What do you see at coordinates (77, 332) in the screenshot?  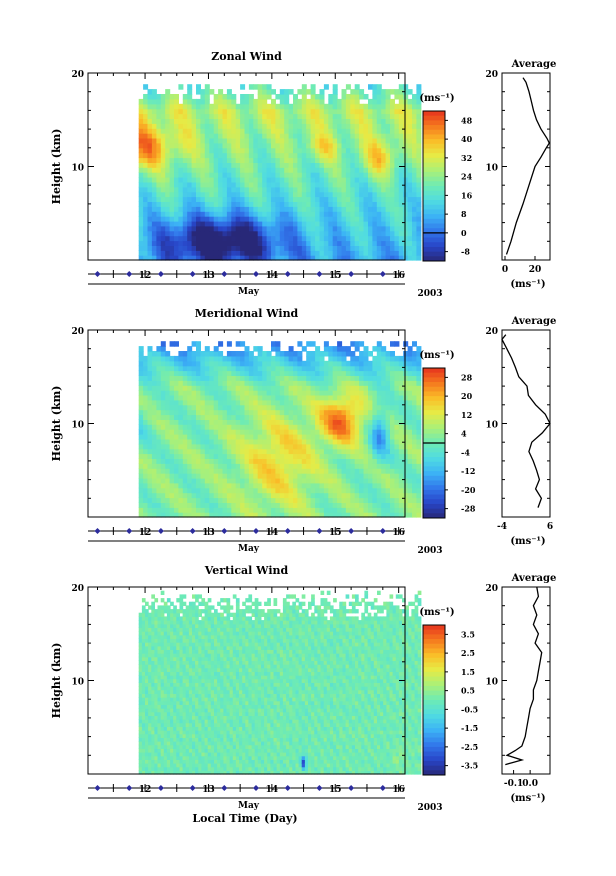 I see `y-tick-label-1: 20` at bounding box center [77, 332].